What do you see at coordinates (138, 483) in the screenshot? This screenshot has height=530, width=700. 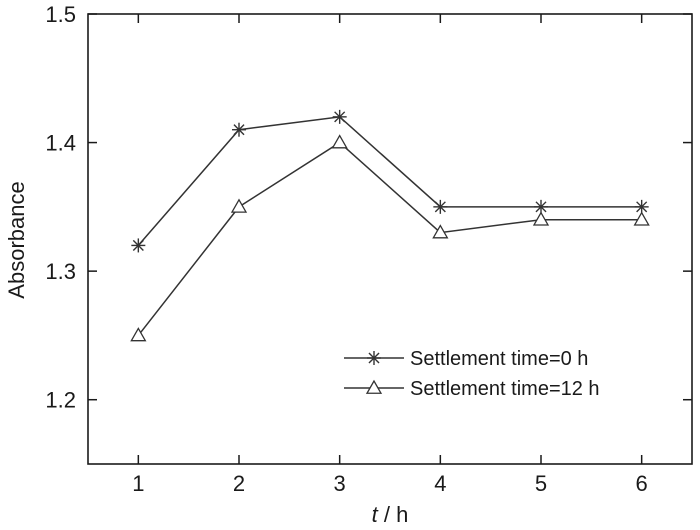 I see `x-tick-label: 1` at bounding box center [138, 483].